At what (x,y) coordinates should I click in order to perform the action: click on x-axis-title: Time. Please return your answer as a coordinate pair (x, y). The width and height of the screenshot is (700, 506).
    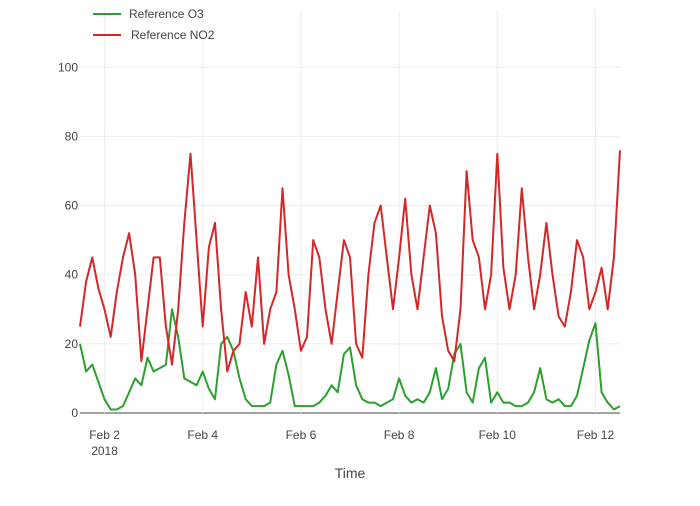
    Looking at the image, I should click on (350, 473).